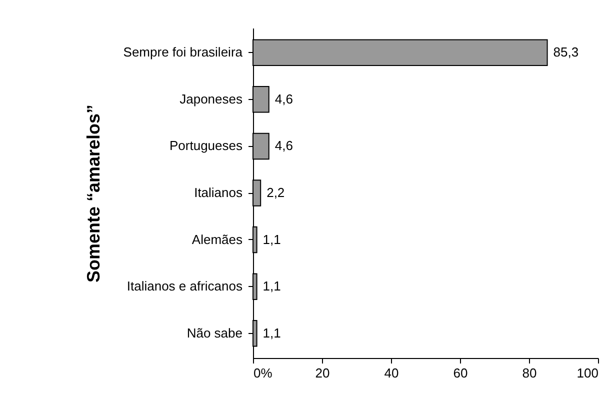 Image resolution: width=614 pixels, height=419 pixels. Describe the element at coordinates (322, 373) in the screenshot. I see `x-tick-label: 20` at that location.